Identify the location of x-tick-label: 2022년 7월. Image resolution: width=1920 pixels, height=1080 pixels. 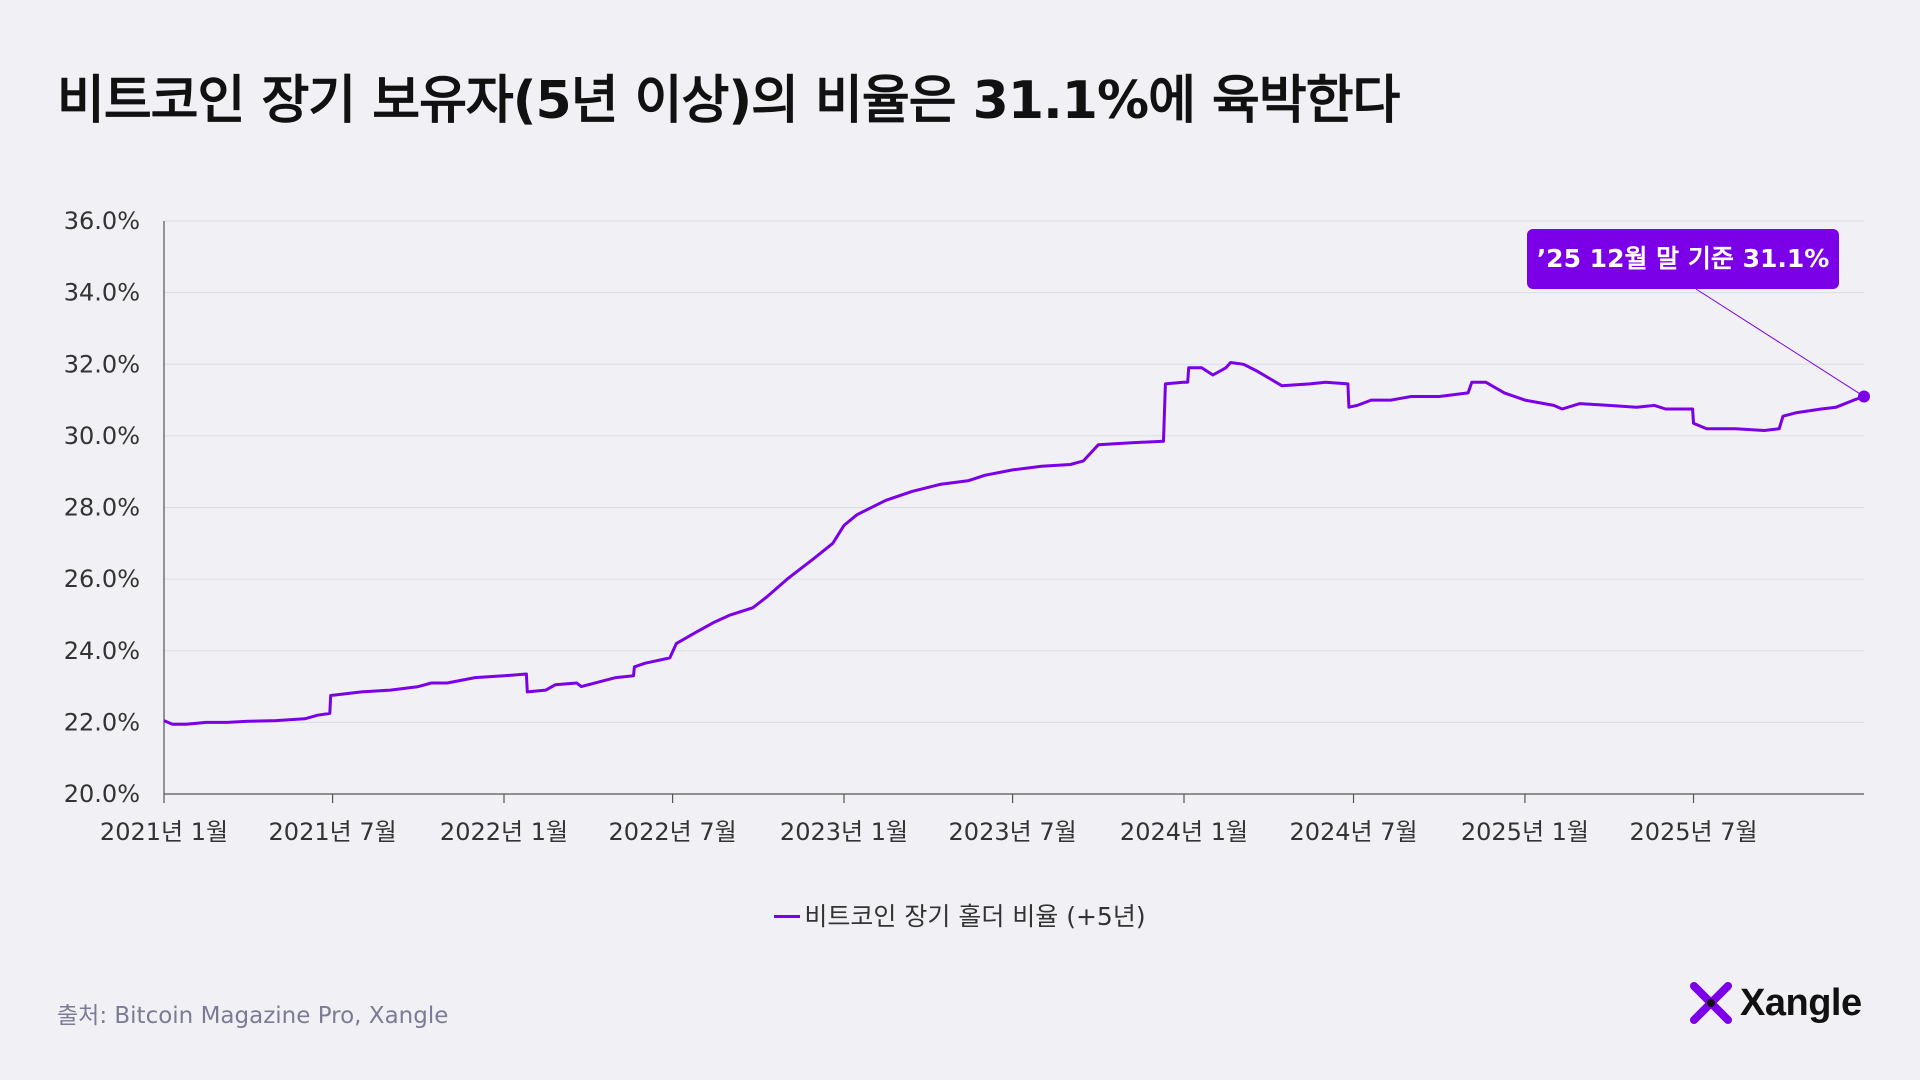
(673, 832).